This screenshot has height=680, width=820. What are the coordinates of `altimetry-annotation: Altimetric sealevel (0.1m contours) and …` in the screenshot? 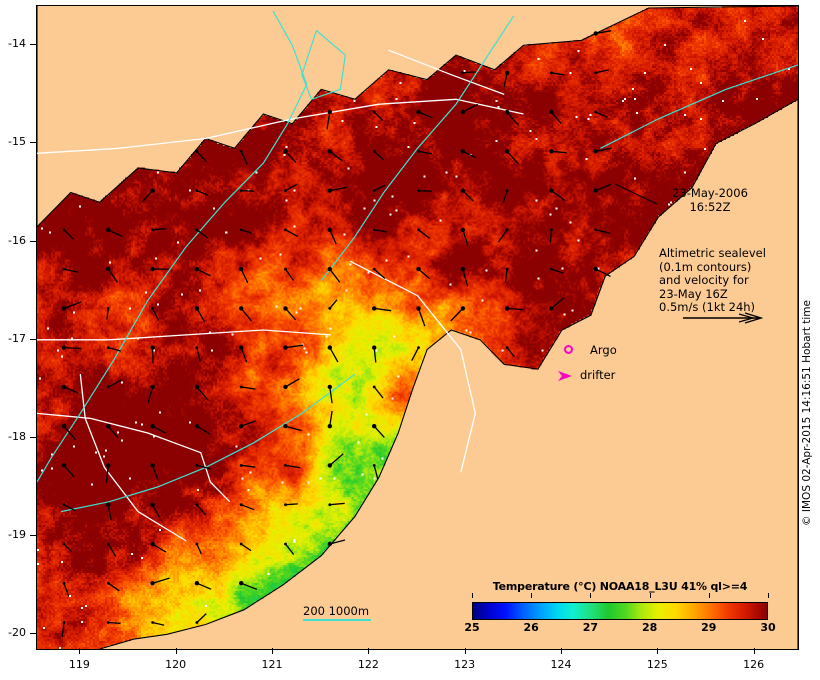 It's located at (712, 280).